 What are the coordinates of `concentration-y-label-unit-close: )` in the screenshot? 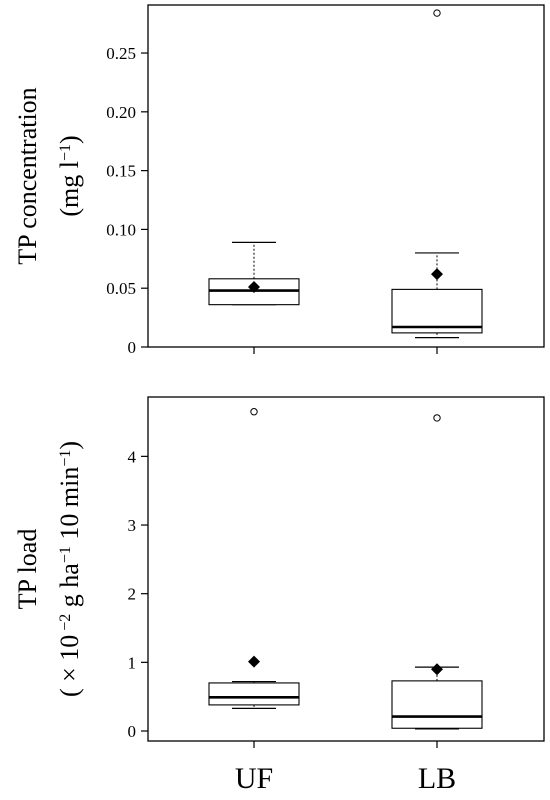 It's located at (69, 139).